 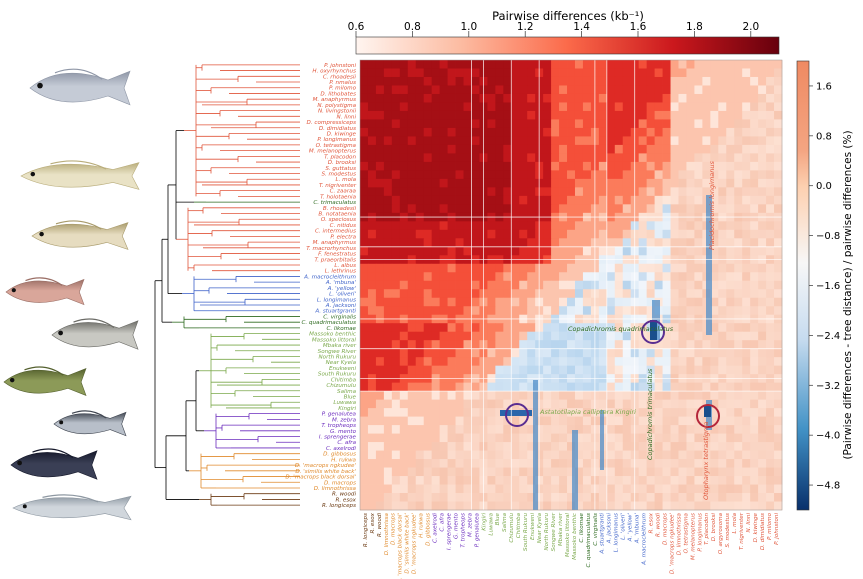 I want to click on column-label: O. tetrastigma, so click(x=686, y=532).